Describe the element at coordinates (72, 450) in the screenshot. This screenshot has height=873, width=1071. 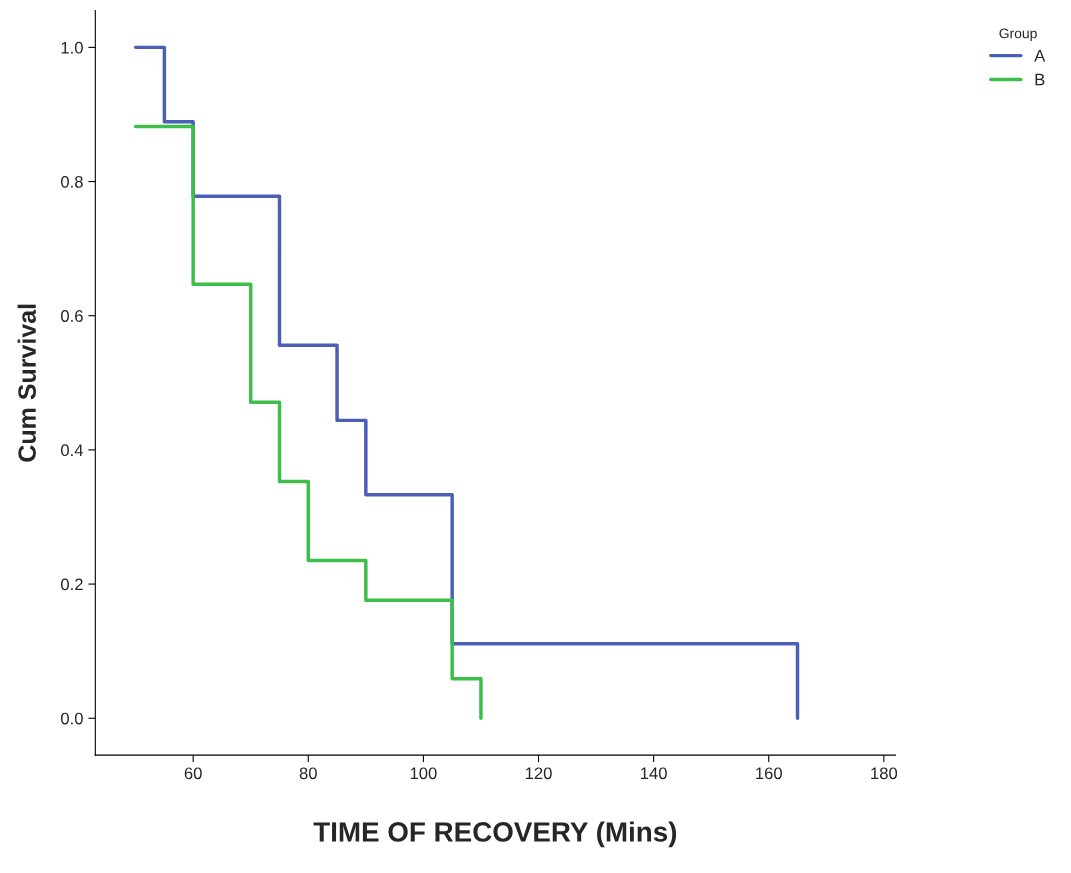
I see `y-tick-label: 0.4` at that location.